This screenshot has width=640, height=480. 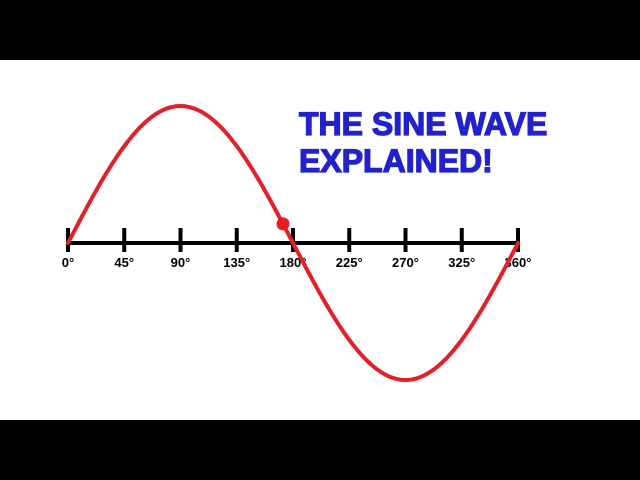 What do you see at coordinates (461, 262) in the screenshot?
I see `axis-tick-label: 325°` at bounding box center [461, 262].